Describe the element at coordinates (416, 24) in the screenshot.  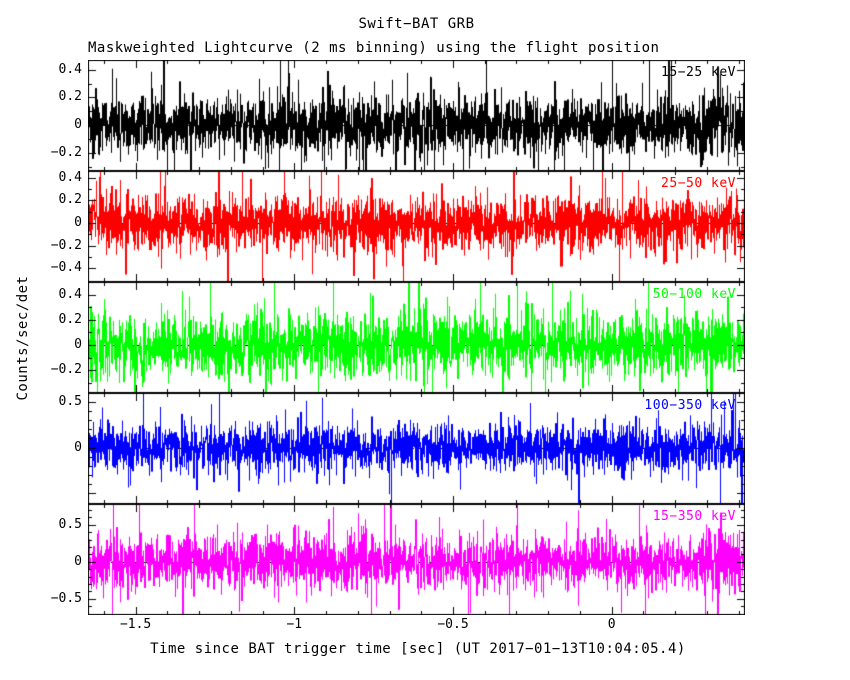
I see `plot-title: Swift−BAT GRB` at that location.